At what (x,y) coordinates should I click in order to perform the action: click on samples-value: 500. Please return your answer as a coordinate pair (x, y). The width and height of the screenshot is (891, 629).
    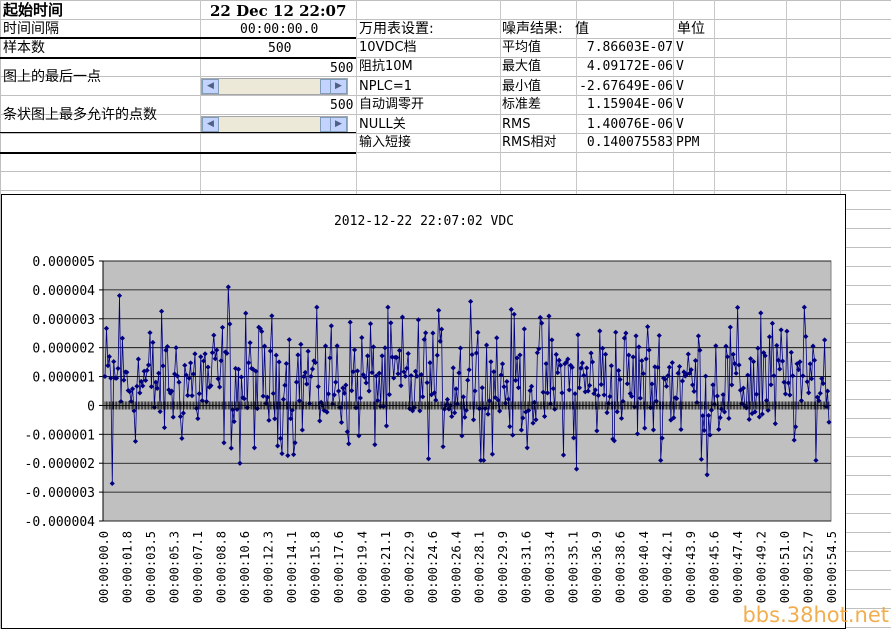
    Looking at the image, I should click on (280, 48).